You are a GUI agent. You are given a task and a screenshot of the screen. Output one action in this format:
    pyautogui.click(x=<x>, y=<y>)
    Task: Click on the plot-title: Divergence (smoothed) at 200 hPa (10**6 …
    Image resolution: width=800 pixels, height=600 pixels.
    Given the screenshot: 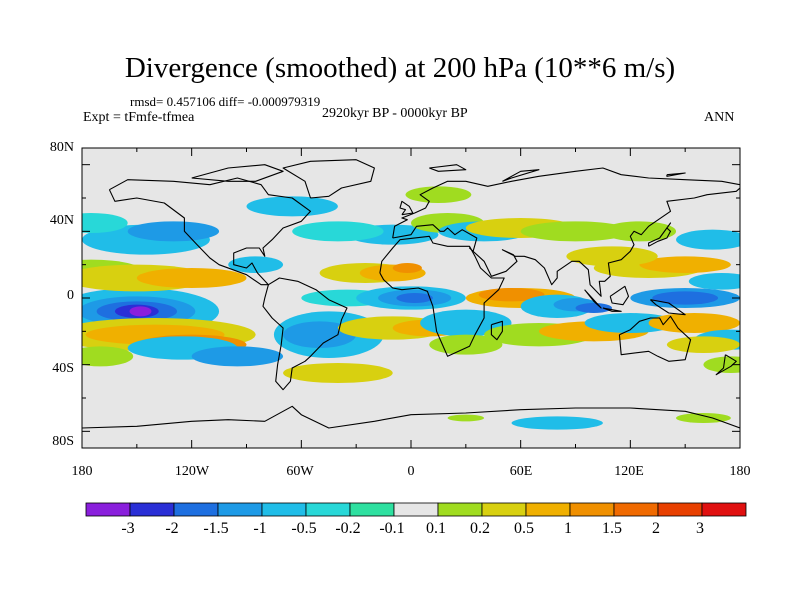 What is the action you would take?
    pyautogui.click(x=400, y=68)
    